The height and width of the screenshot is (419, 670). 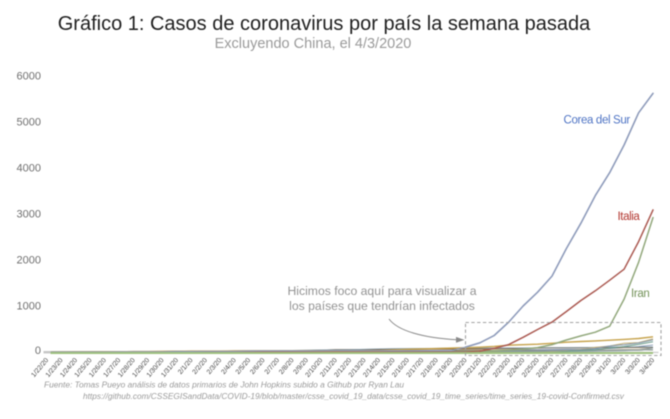 What do you see at coordinates (29, 169) in the screenshot?
I see `svg-text: 4000` at bounding box center [29, 169].